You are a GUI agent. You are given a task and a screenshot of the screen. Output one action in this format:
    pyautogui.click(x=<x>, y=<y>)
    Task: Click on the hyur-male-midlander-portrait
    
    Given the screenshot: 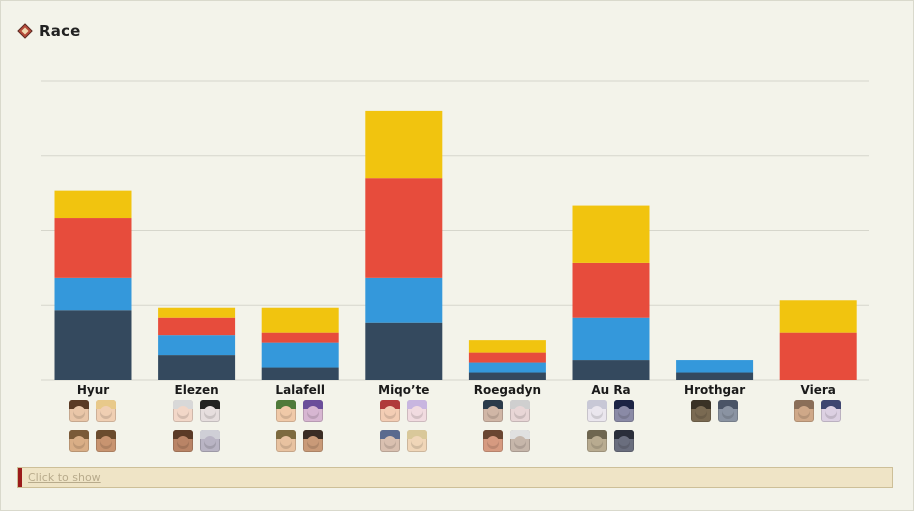 What is the action you would take?
    pyautogui.click(x=79, y=441)
    